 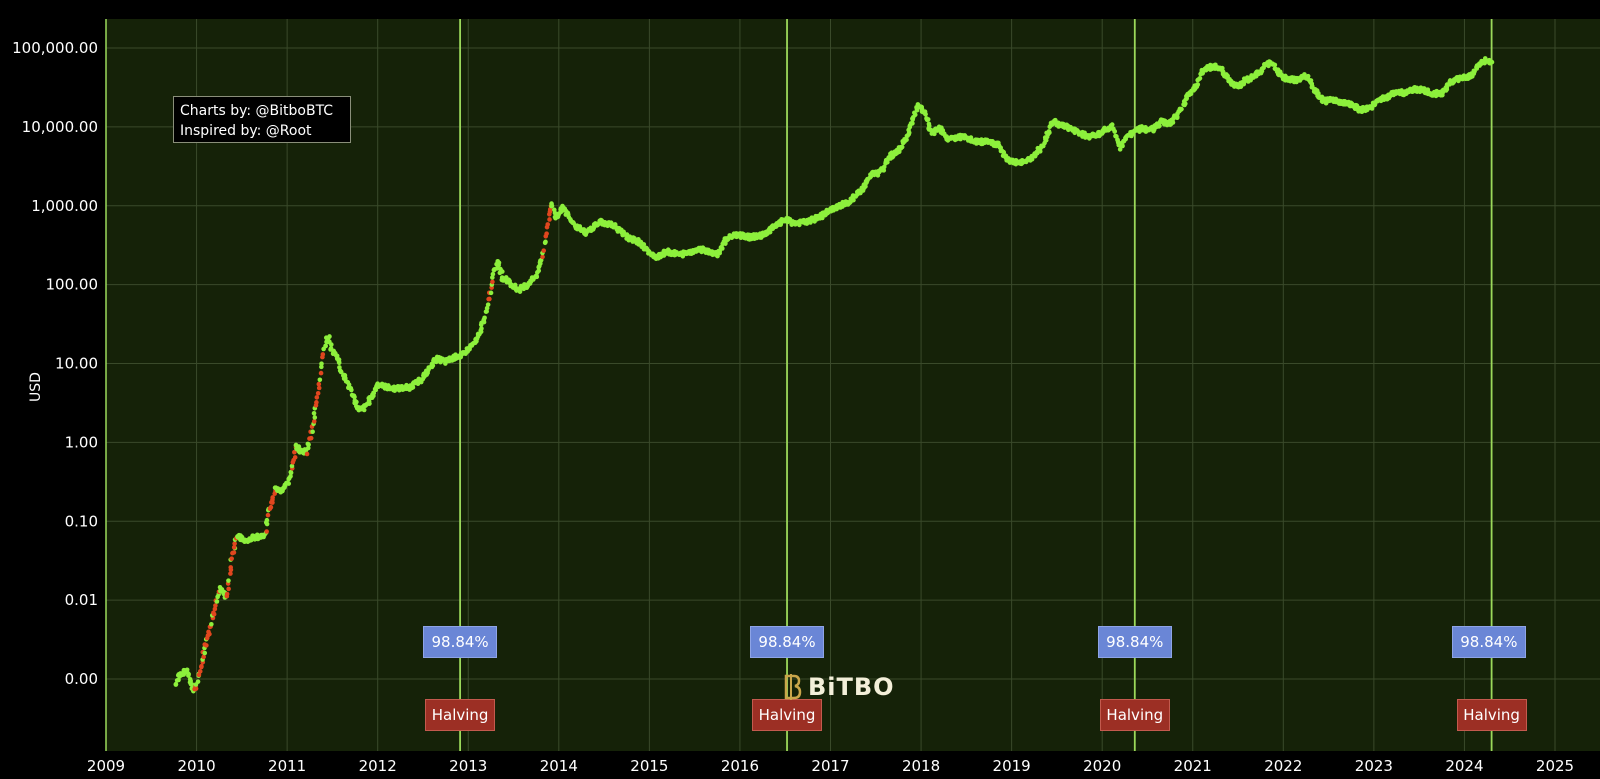 I want to click on y-tick-label: 1.00, so click(x=81, y=442).